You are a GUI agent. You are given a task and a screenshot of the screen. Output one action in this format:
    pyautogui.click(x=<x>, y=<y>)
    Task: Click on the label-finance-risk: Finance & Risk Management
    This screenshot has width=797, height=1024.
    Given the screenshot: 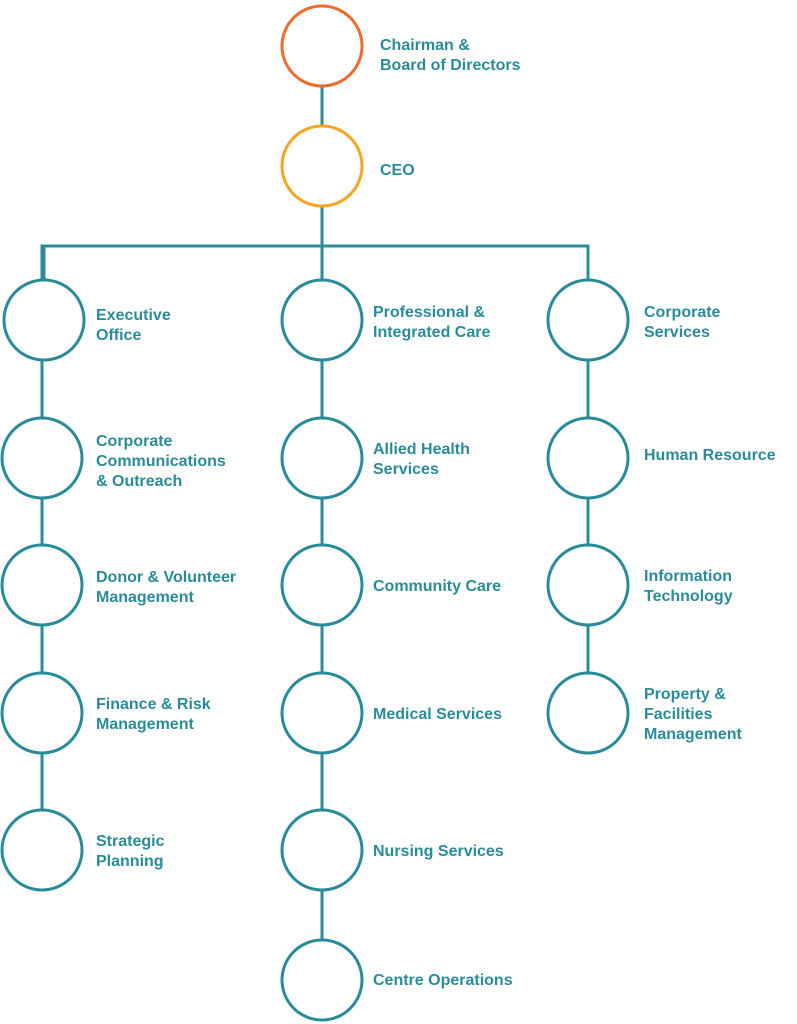 What is the action you would take?
    pyautogui.click(x=153, y=714)
    